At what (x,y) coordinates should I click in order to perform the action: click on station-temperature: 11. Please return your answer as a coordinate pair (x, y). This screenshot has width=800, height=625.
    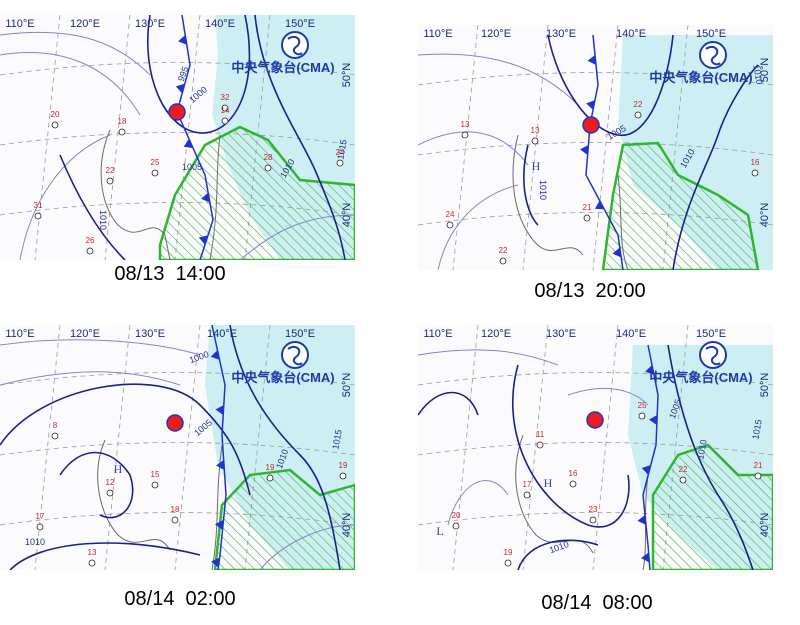
    Looking at the image, I should click on (540, 434).